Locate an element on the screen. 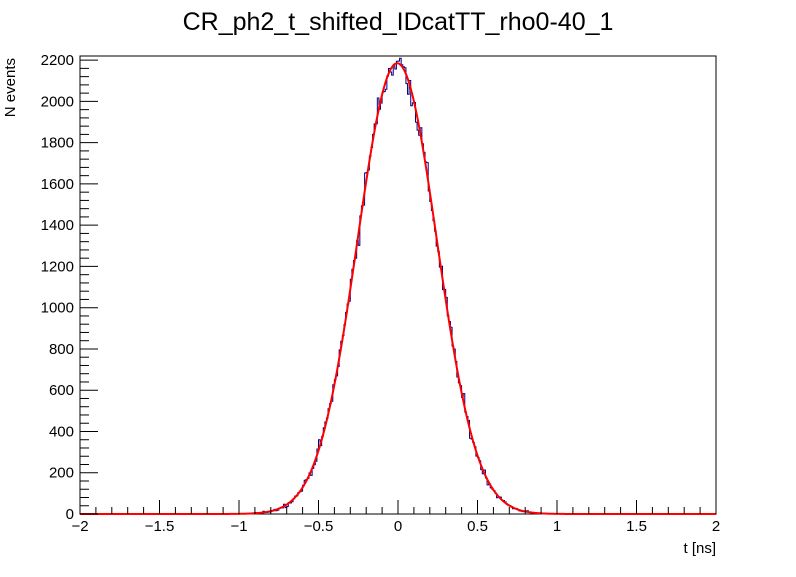 This screenshot has height=577, width=796. x-axis-label: t [ns] is located at coordinates (699, 548).